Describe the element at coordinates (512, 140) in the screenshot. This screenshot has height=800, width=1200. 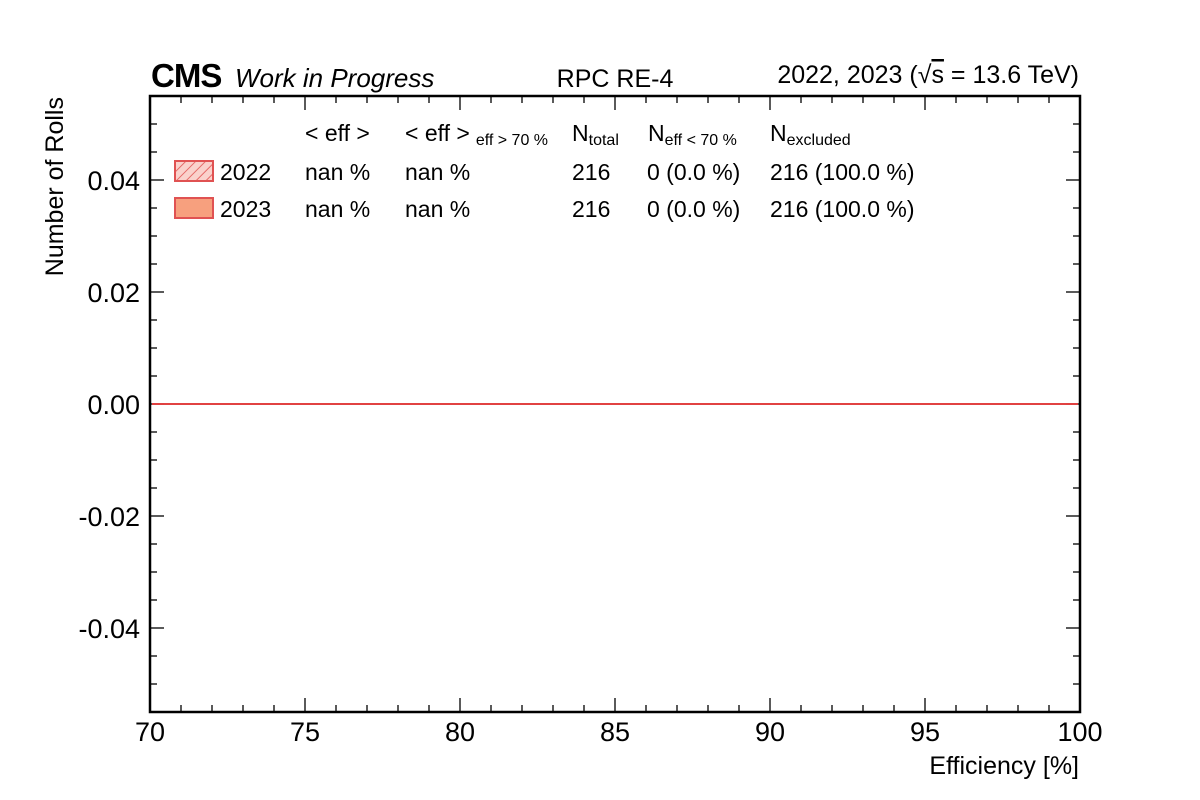
I see `legend-header-mean-eff-gt70-sub: eff > 70 %` at that location.